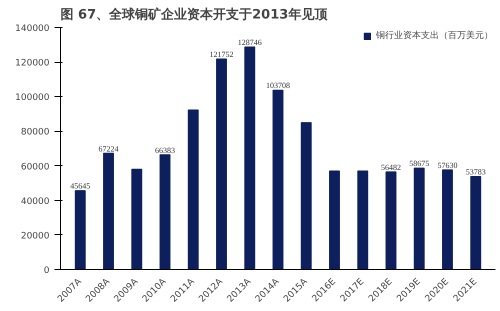 The width and height of the screenshot is (500, 311). What do you see at coordinates (194, 14) in the screenshot?
I see `chart-title: 图 67、全球铜矿企业资本开支于2013年见顶` at bounding box center [194, 14].